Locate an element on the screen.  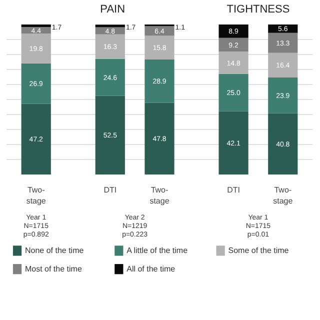
text: PAIN is located at coordinates (113, 10).